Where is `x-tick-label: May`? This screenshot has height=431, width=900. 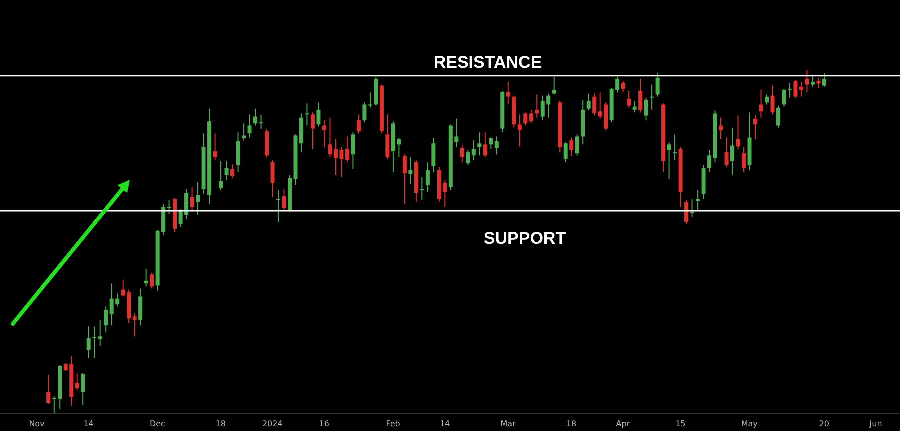 x-tick-label: May is located at coordinates (749, 424).